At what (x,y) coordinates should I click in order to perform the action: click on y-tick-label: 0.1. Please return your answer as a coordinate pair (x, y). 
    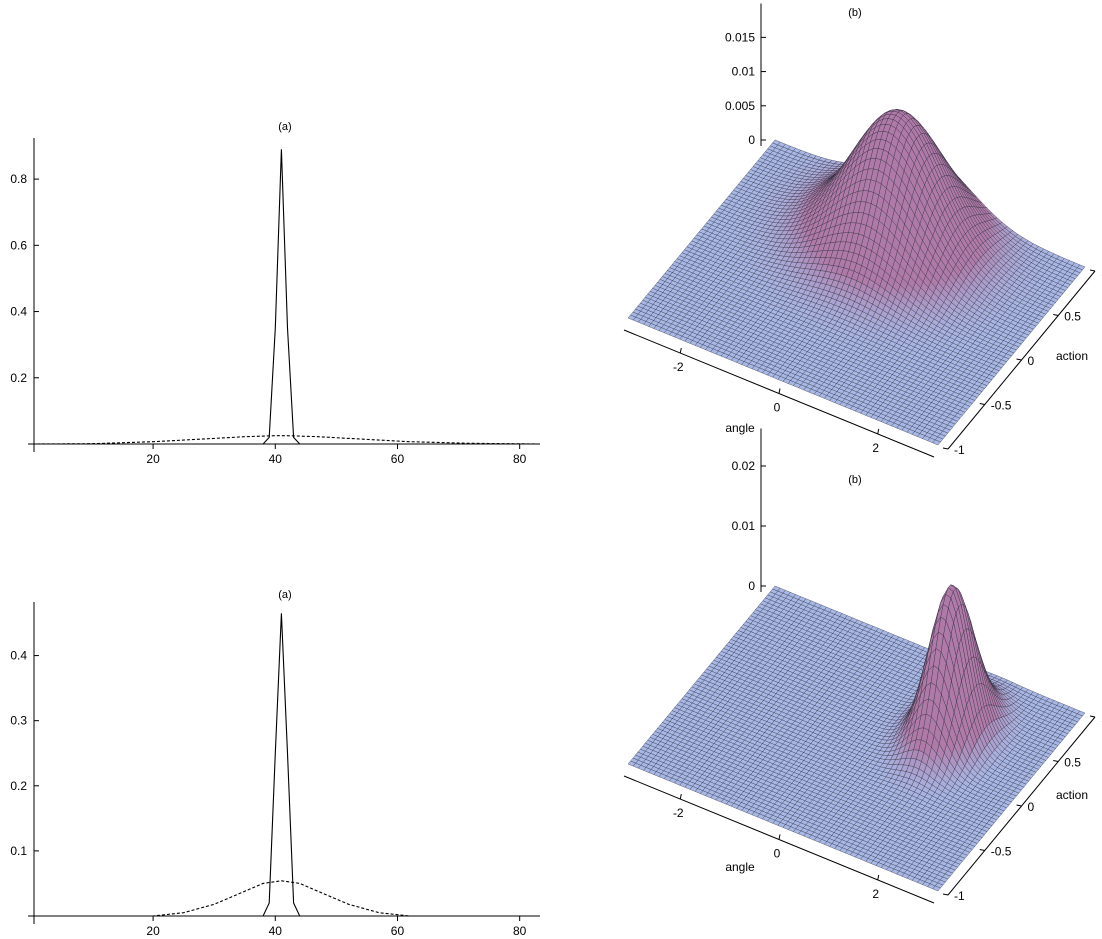
    Looking at the image, I should click on (18, 851).